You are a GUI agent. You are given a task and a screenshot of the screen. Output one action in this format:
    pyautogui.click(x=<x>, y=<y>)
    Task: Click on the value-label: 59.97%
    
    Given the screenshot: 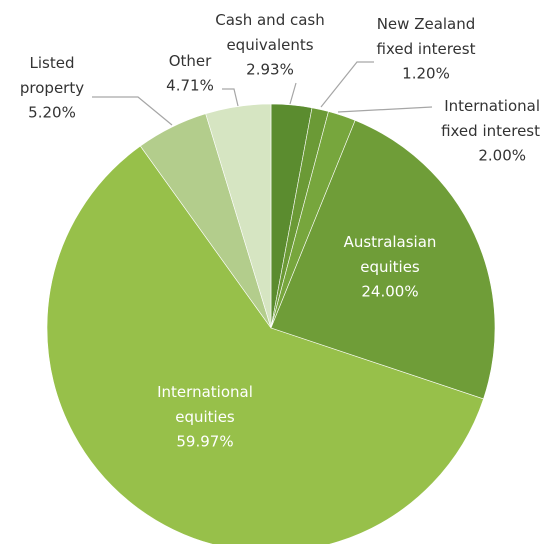 What is the action you would take?
    pyautogui.click(x=204, y=442)
    